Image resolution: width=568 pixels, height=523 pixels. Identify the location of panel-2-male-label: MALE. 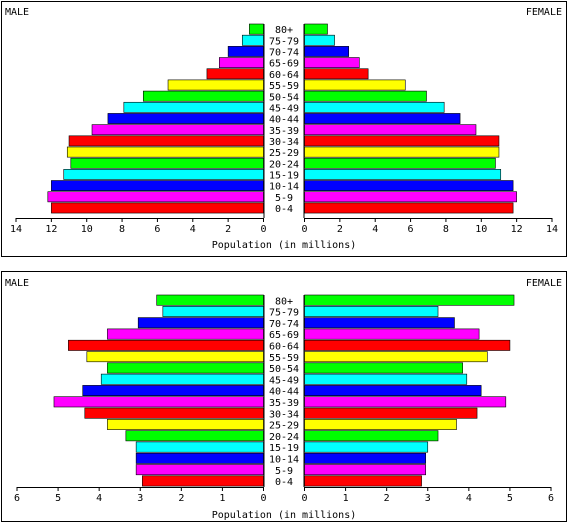
(17, 283).